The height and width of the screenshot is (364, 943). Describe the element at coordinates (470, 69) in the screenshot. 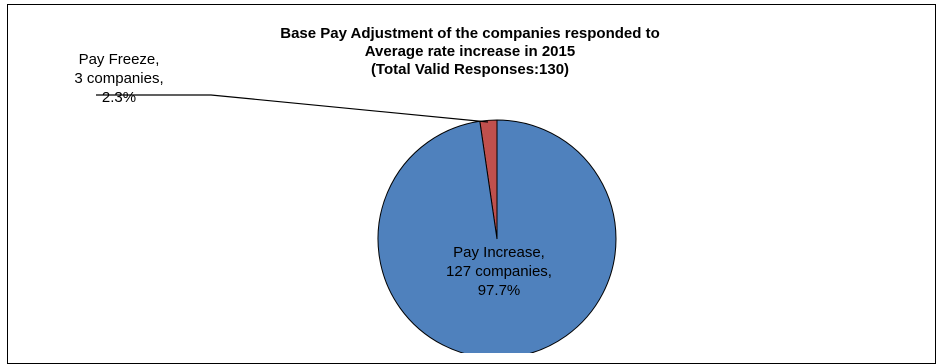

I see `chart-title-line-3: (Total Valid Responses:130)` at that location.